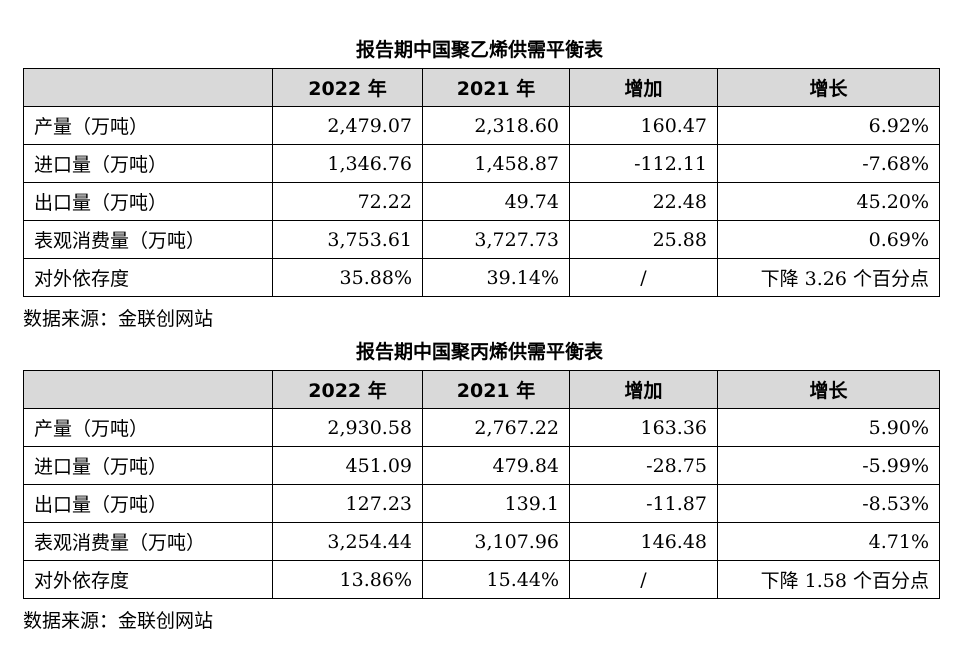  What do you see at coordinates (496, 239) in the screenshot?
I see `cell-2021: 3,727.73` at bounding box center [496, 239].